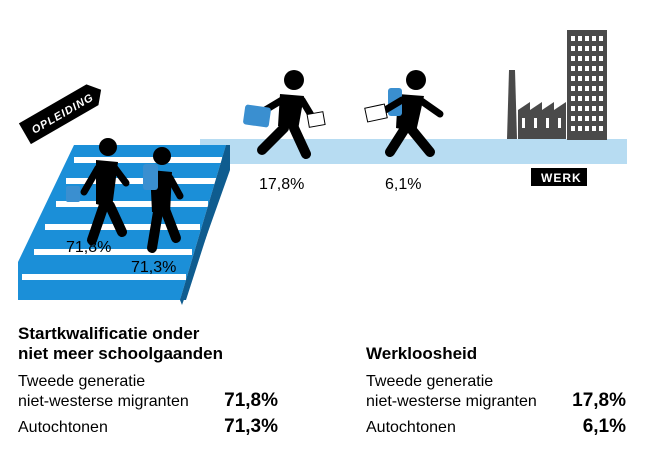  Describe the element at coordinates (451, 401) in the screenshot. I see `right-row1-label-line2: niet-westerse migranten` at that location.